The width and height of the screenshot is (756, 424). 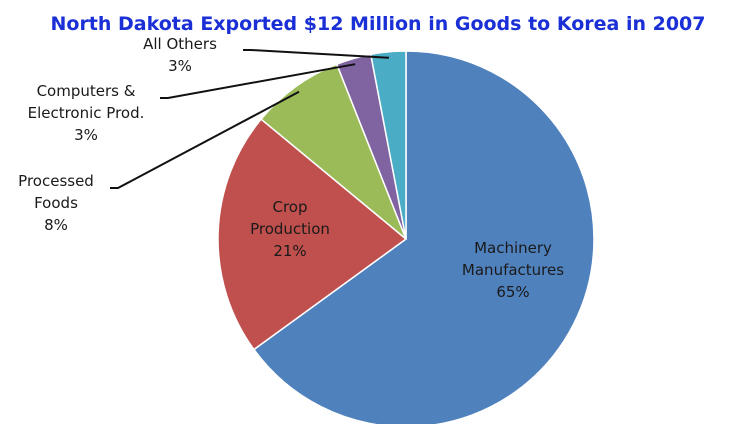 What do you see at coordinates (56, 225) in the screenshot?
I see `slice-value-2: 8%` at bounding box center [56, 225].